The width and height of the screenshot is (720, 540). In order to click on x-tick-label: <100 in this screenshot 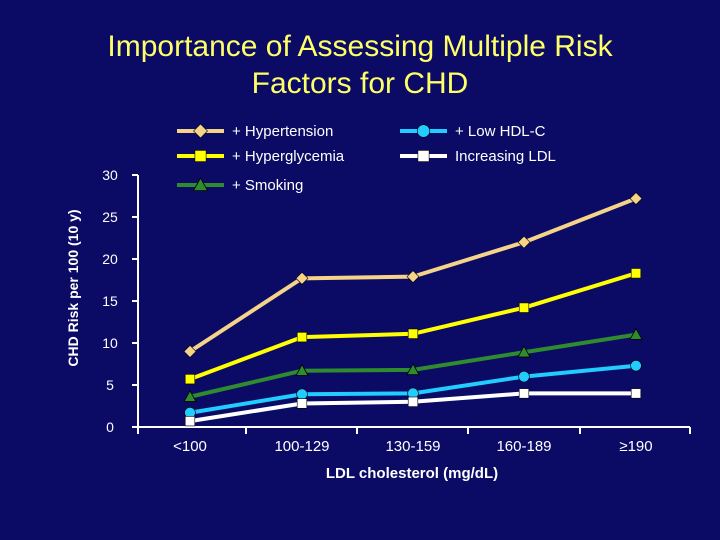, I will do `click(190, 446)`.